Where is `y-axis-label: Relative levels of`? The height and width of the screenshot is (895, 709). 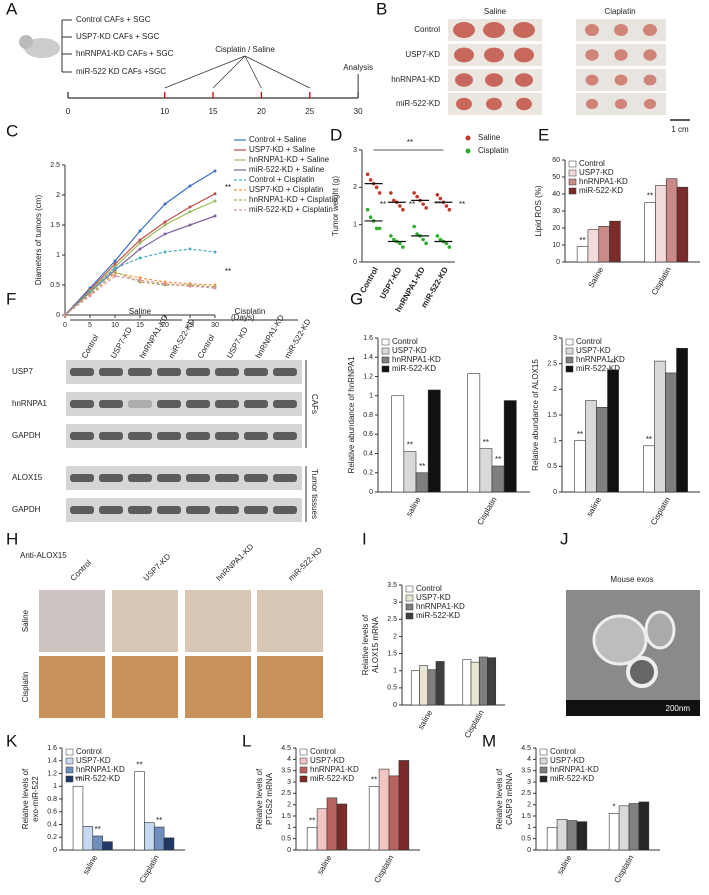 y-axis-label: Relative levels of is located at coordinates (499, 798).